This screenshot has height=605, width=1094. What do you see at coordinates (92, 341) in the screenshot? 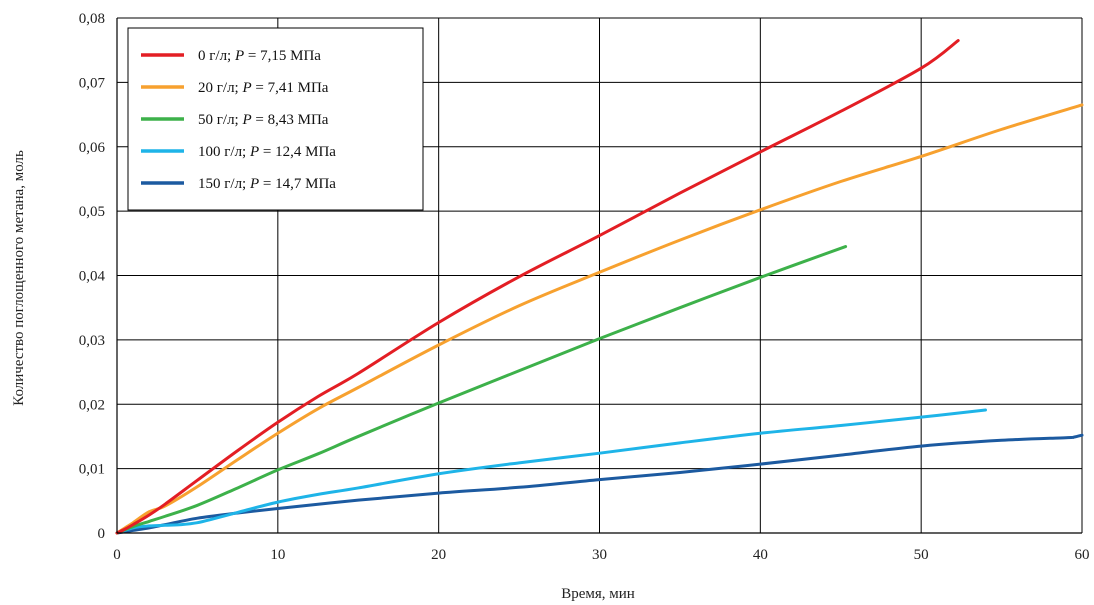
I see `y-tick-label: 0,03` at bounding box center [92, 341].